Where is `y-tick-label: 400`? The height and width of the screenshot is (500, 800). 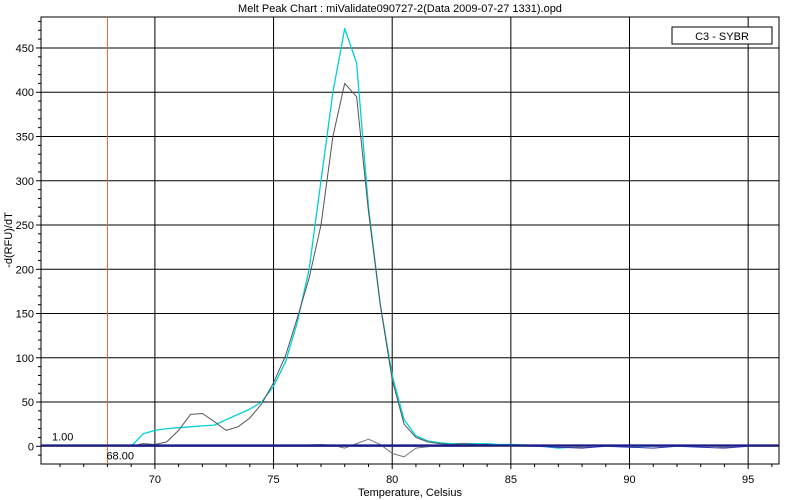
y-tick-label: 400 is located at coordinates (25, 93).